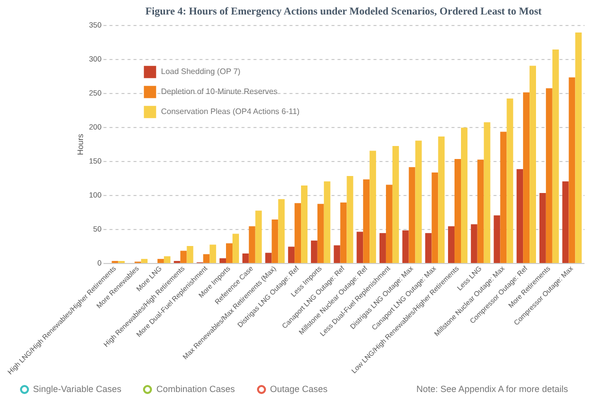  Describe the element at coordinates (77, 389) in the screenshot. I see `text: Single-Variable Cases` at that location.